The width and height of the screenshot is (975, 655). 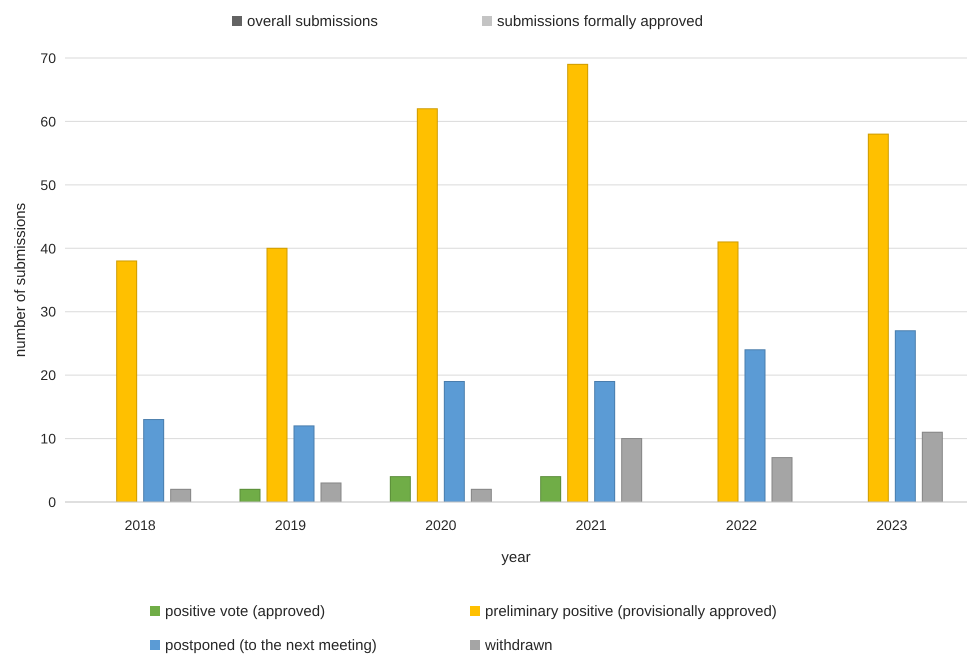 I want to click on legend-label: overall submissions, so click(x=312, y=21).